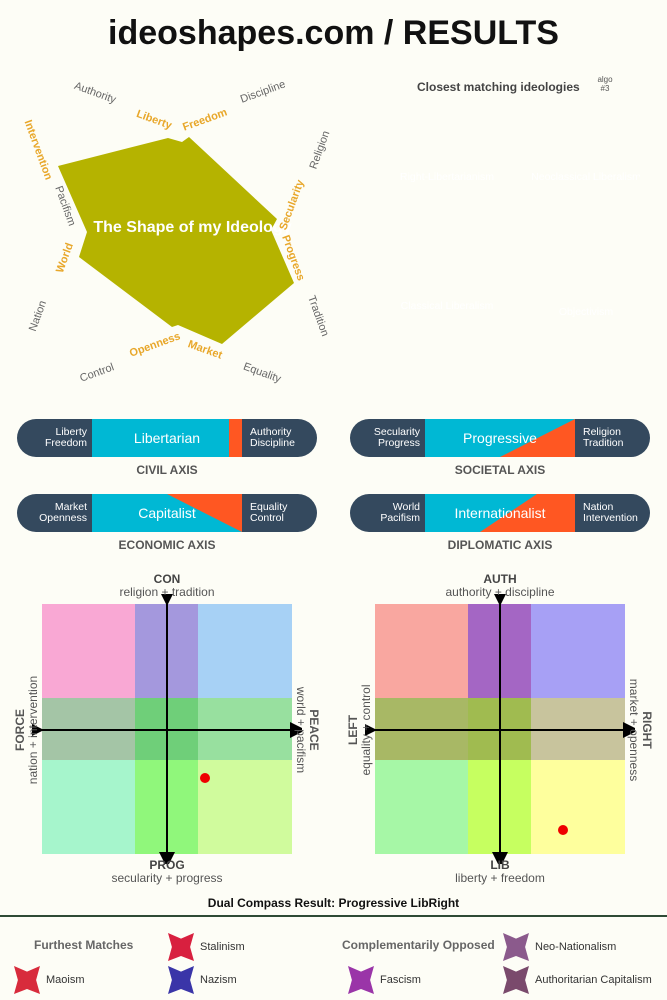 This screenshot has width=667, height=1000. I want to click on match-neoclassical-liberalism: Neoclassical Liberalism, so click(586, 177).